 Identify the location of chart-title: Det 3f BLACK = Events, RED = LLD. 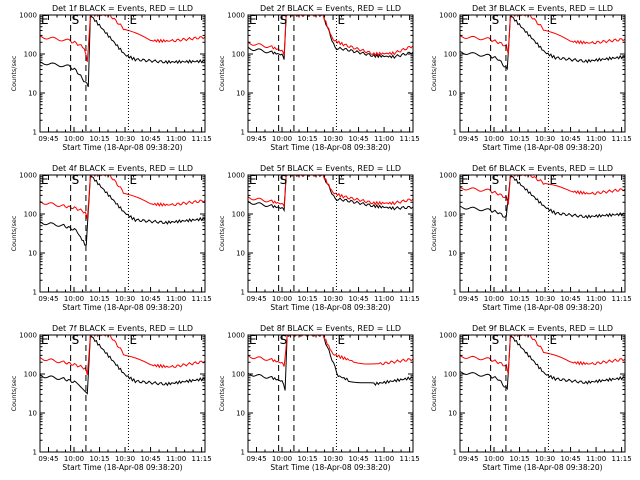
(542, 8).